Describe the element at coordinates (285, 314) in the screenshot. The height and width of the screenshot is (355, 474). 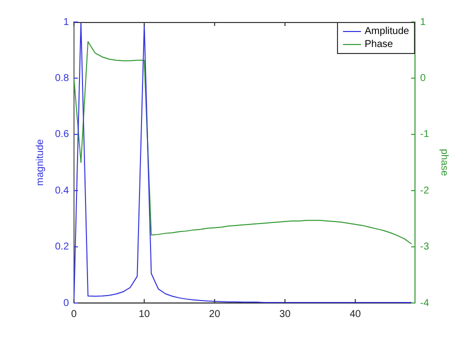
I see `x-tick-label: 30` at that location.